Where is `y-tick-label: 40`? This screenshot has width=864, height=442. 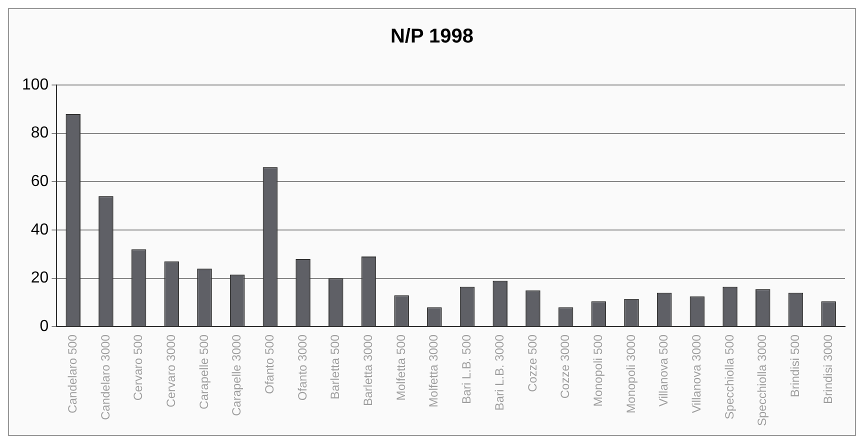 y-tick-label: 40 is located at coordinates (39, 229).